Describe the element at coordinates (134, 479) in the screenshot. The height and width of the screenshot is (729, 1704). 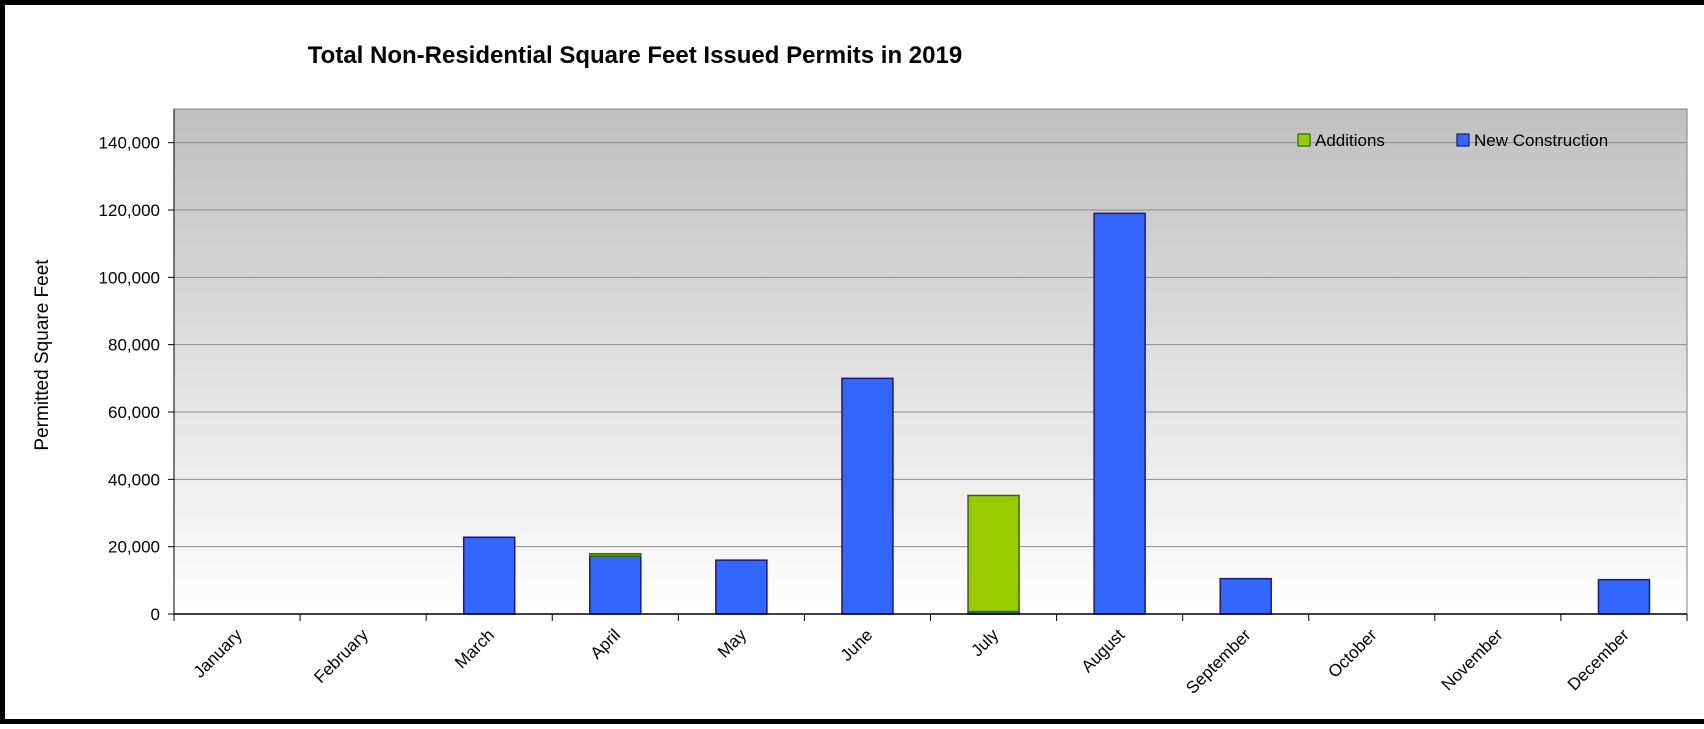
I see `y-tick-label: 40,000` at that location.